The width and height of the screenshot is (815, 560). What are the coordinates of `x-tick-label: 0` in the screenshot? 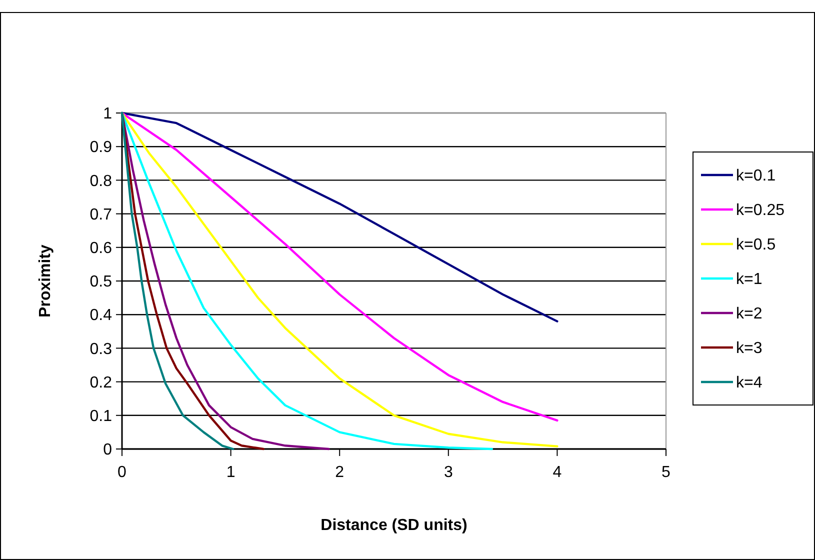 It's located at (122, 472).